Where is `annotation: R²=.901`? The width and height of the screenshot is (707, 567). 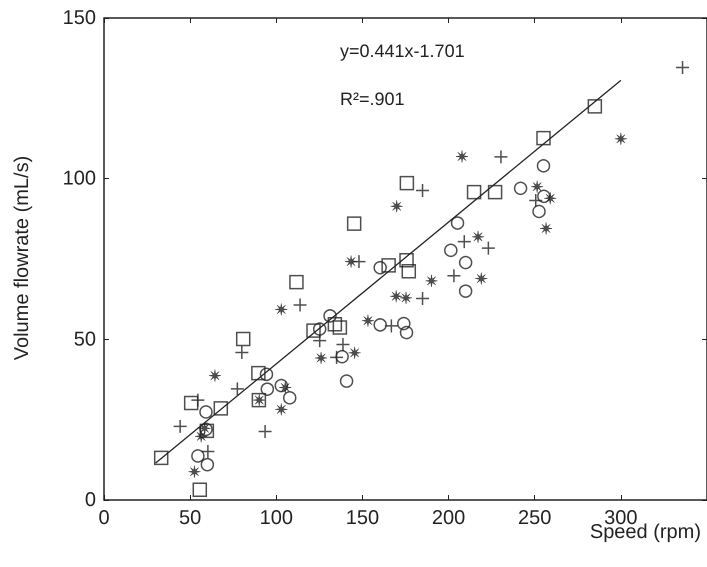
annotation: R²=.901 is located at coordinates (372, 99).